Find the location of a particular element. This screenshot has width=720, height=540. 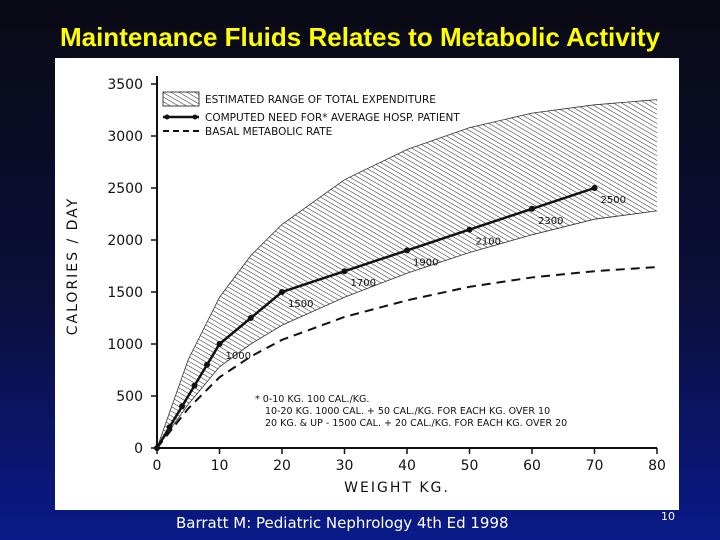

x-tick-label: 0 is located at coordinates (157, 466).